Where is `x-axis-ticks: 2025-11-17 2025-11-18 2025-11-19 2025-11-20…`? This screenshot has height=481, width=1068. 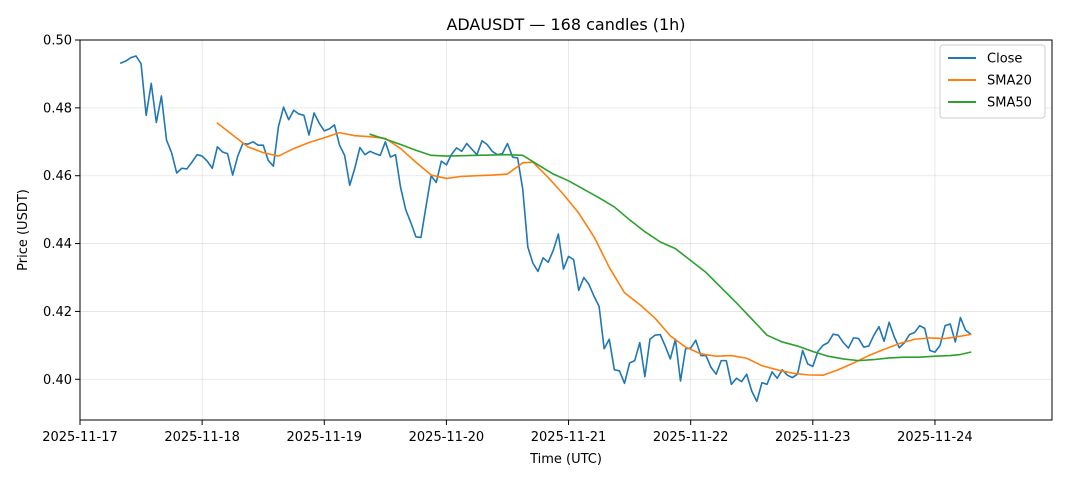
x-axis-ticks: 2025-11-17 2025-11-18 2025-11-19 2025-11-20… is located at coordinates (507, 432).